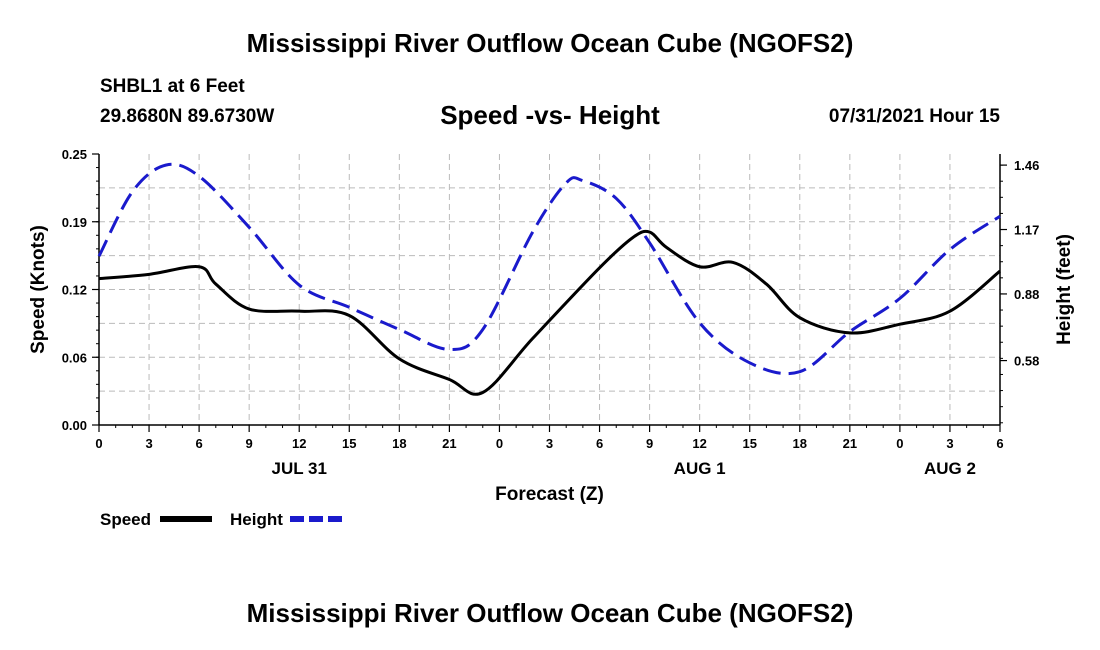 The width and height of the screenshot is (1100, 650). Describe the element at coordinates (914, 116) in the screenshot. I see `forecast-datetime: 07/31/2021 Hour 15` at that location.